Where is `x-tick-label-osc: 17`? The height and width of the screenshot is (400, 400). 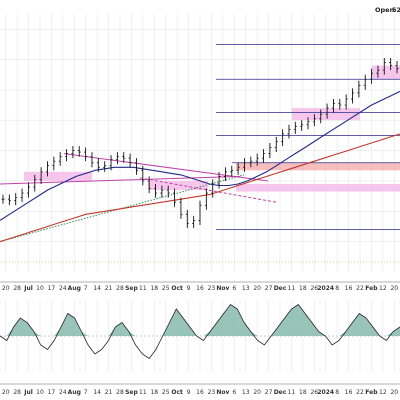 x-tick-label-osc: 17 is located at coordinates (52, 392).